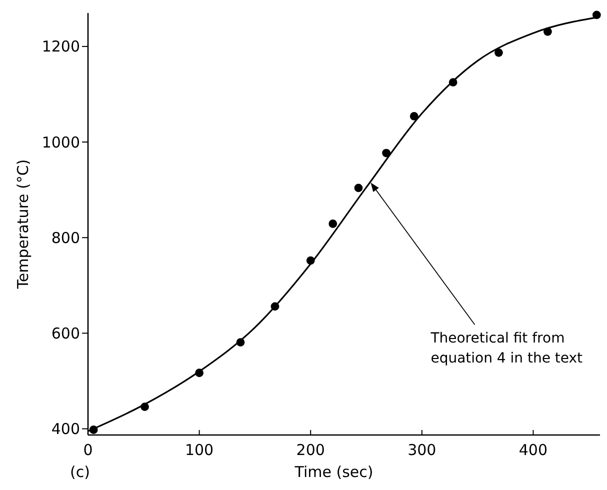  Describe the element at coordinates (199, 450) in the screenshot. I see `x-tick-label: 100` at that location.